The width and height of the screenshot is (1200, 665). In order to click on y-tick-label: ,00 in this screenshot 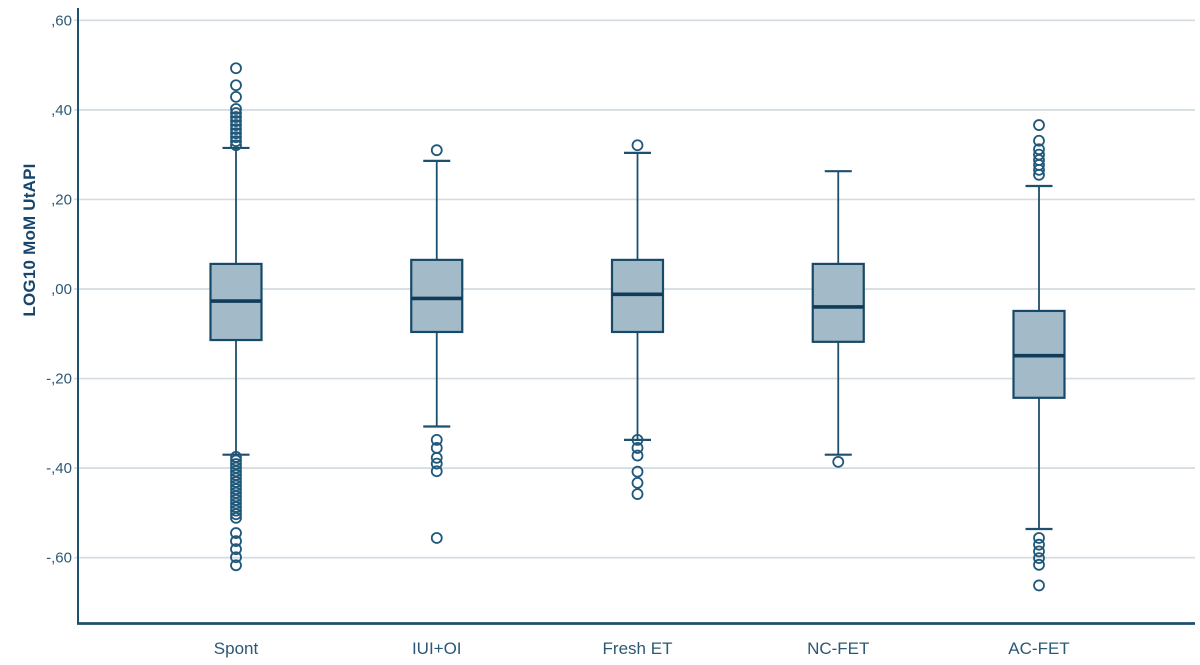, I will do `click(61, 289)`.